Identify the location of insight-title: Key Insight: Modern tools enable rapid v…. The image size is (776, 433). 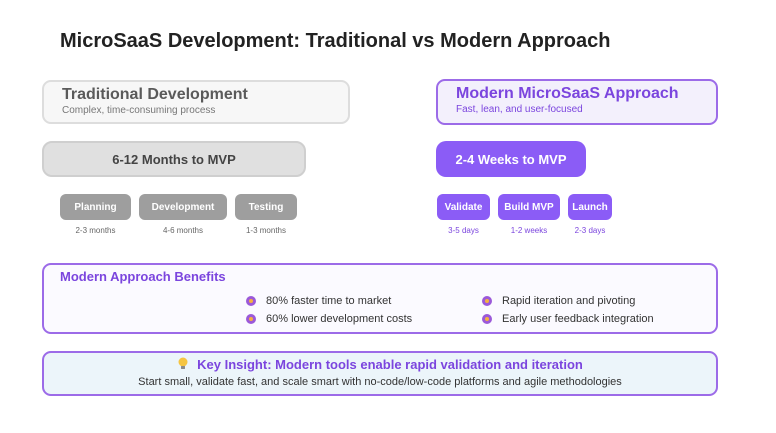
(390, 364).